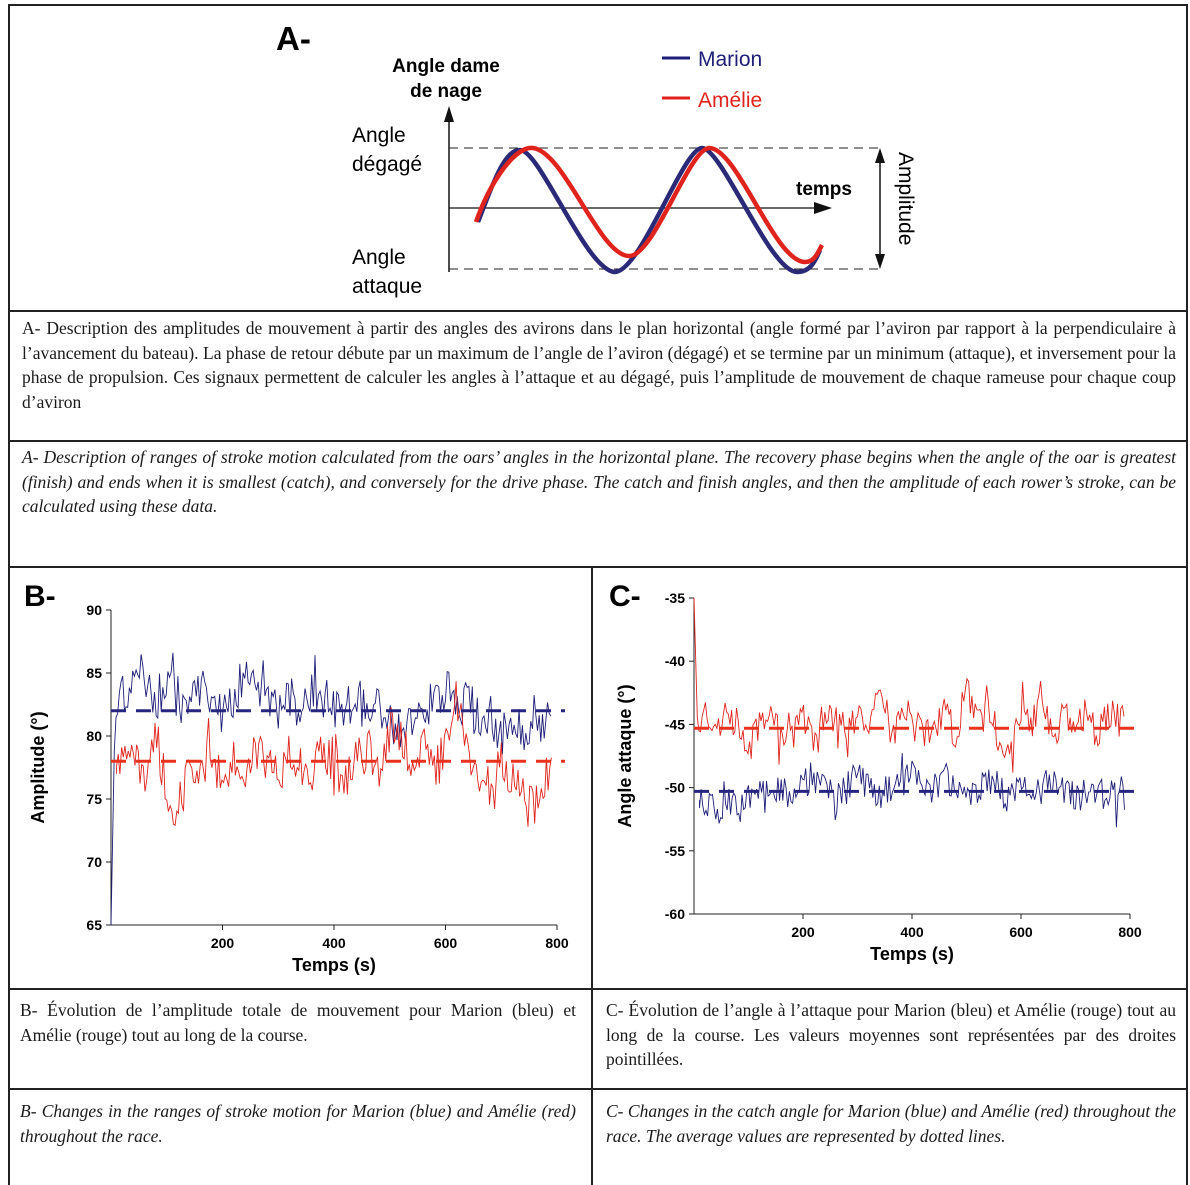  I want to click on panel-b-label: B-, so click(40, 596).